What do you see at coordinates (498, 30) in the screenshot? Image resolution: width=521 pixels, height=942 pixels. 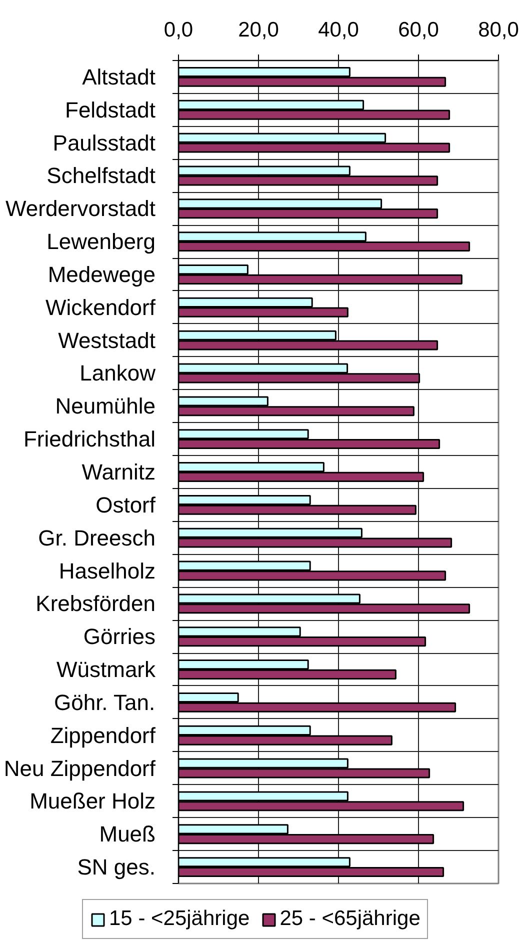 I see `x-tick-label: 80,0` at bounding box center [498, 30].